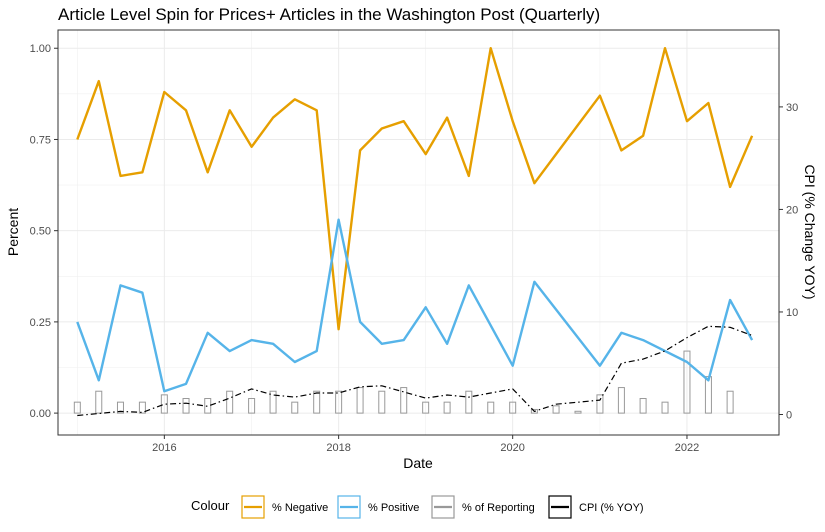  What do you see at coordinates (792, 313) in the screenshot?
I see `y2-tick-label: 10` at bounding box center [792, 313].